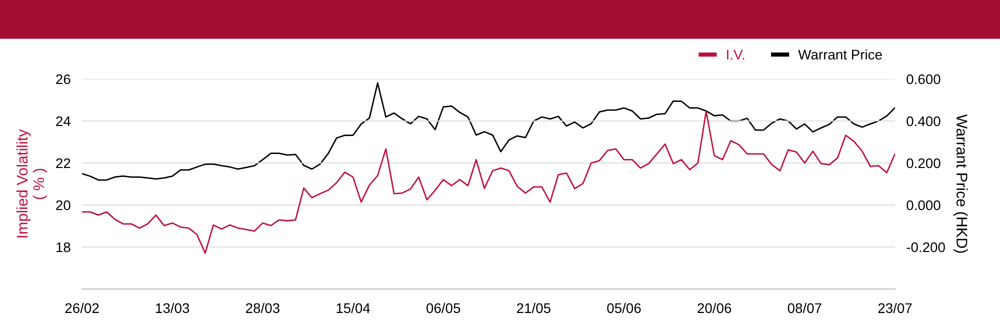  Describe the element at coordinates (533, 308) in the screenshot. I see `x-tick-label: 21/05` at that location.